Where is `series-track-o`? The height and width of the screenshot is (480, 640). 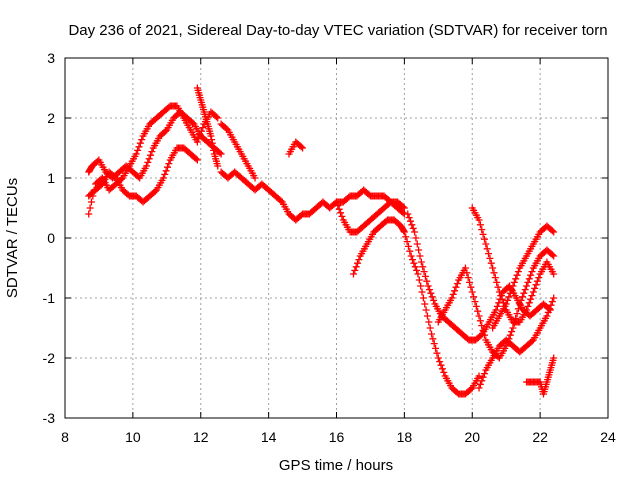
series-track-o is located at coordinates (540, 376).